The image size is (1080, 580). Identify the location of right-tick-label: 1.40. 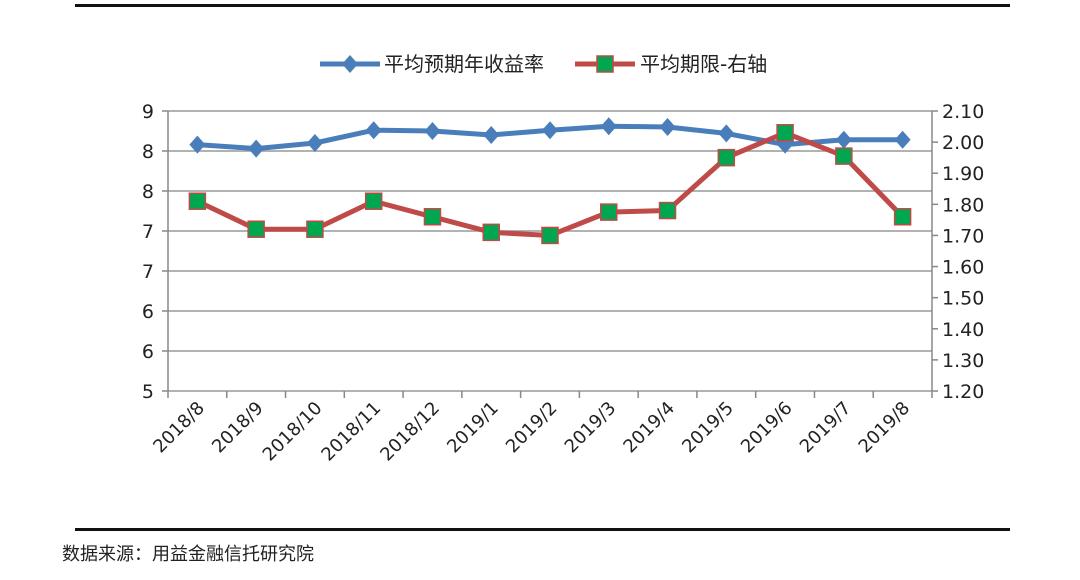
(963, 330).